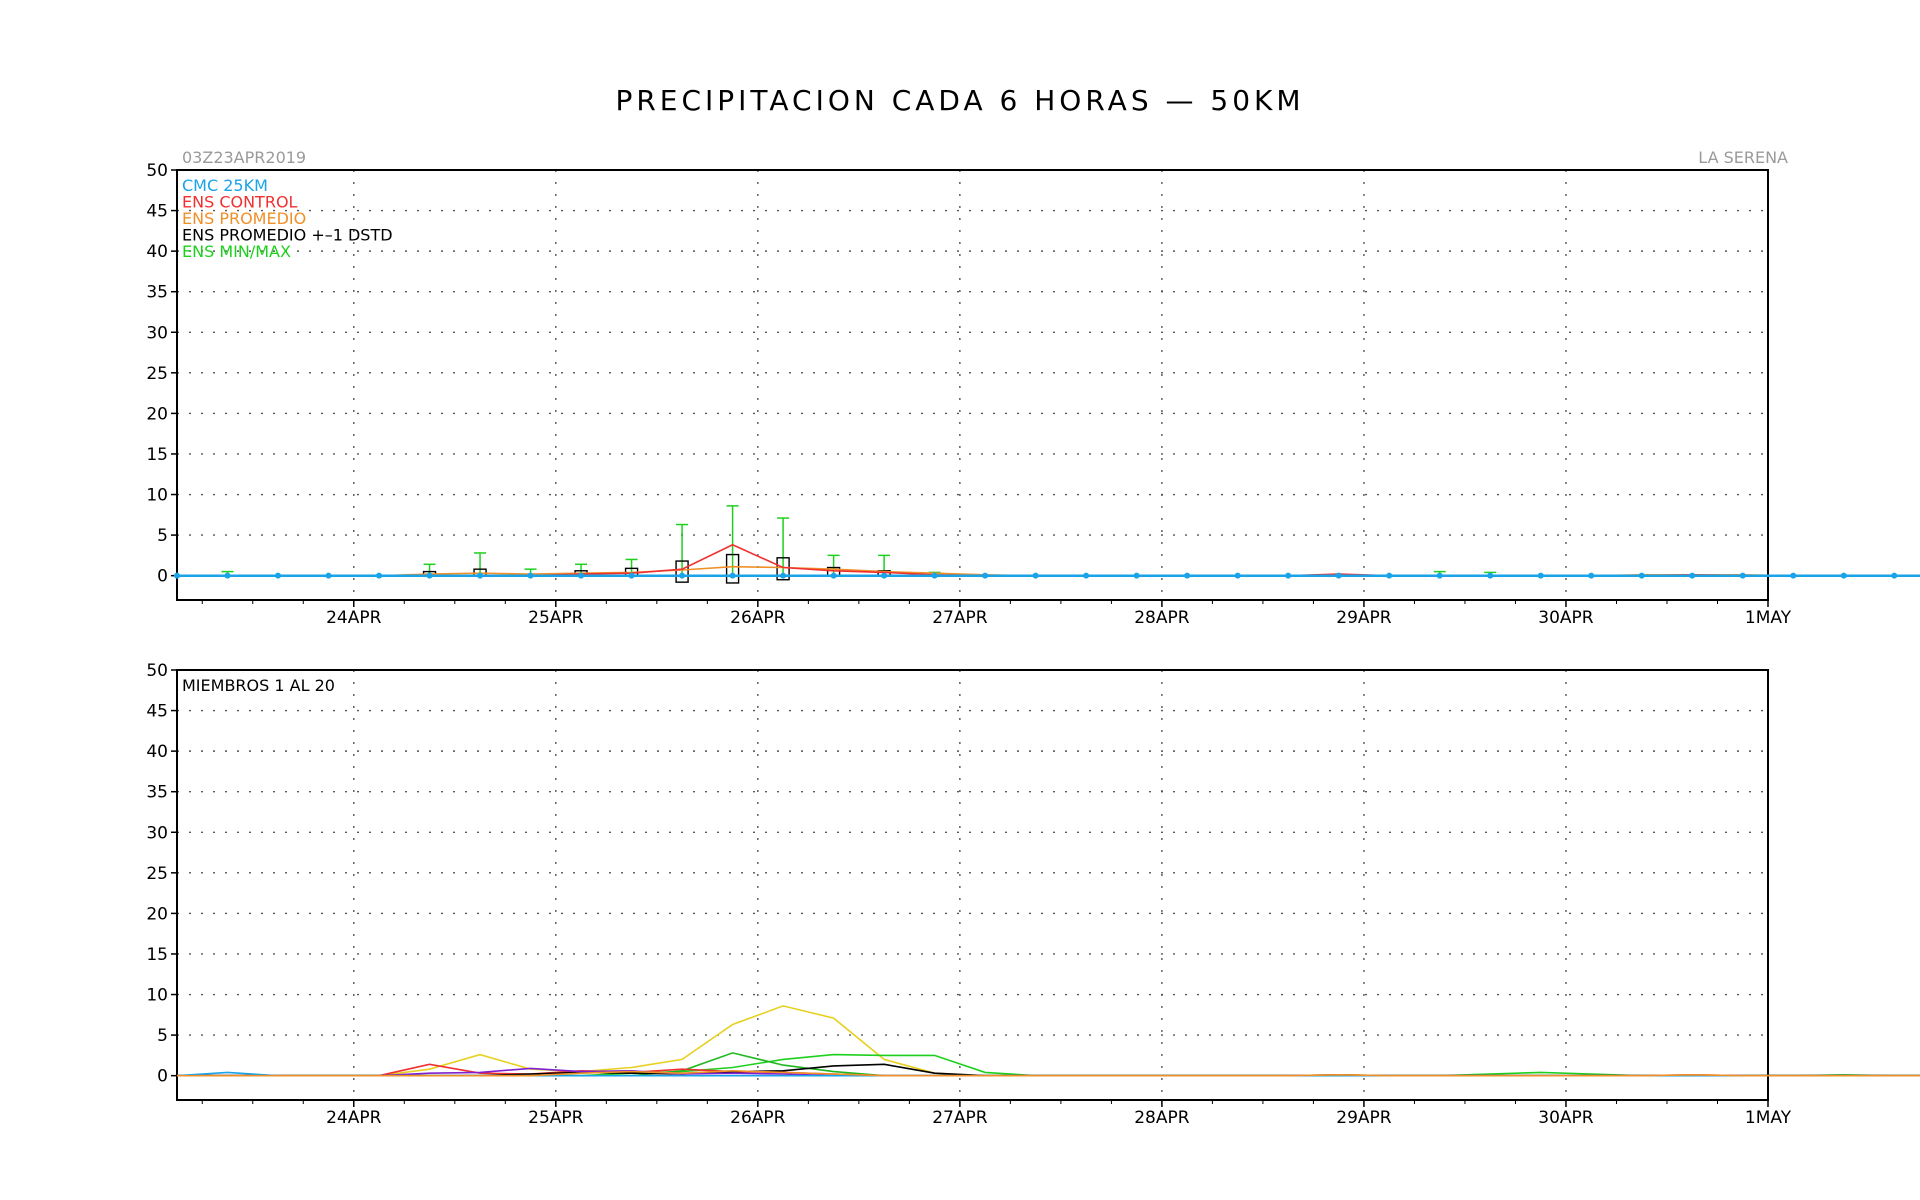 Image resolution: width=1920 pixels, height=1200 pixels. What do you see at coordinates (225, 185) in the screenshot?
I see `legend-entry: CMC 25KM` at bounding box center [225, 185].